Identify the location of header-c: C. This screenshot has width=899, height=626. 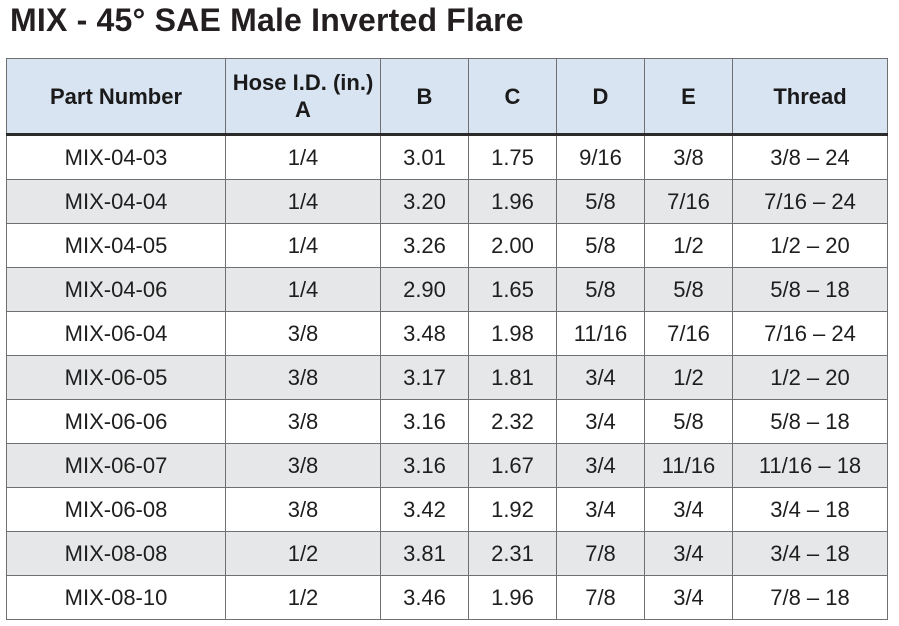
(512, 97).